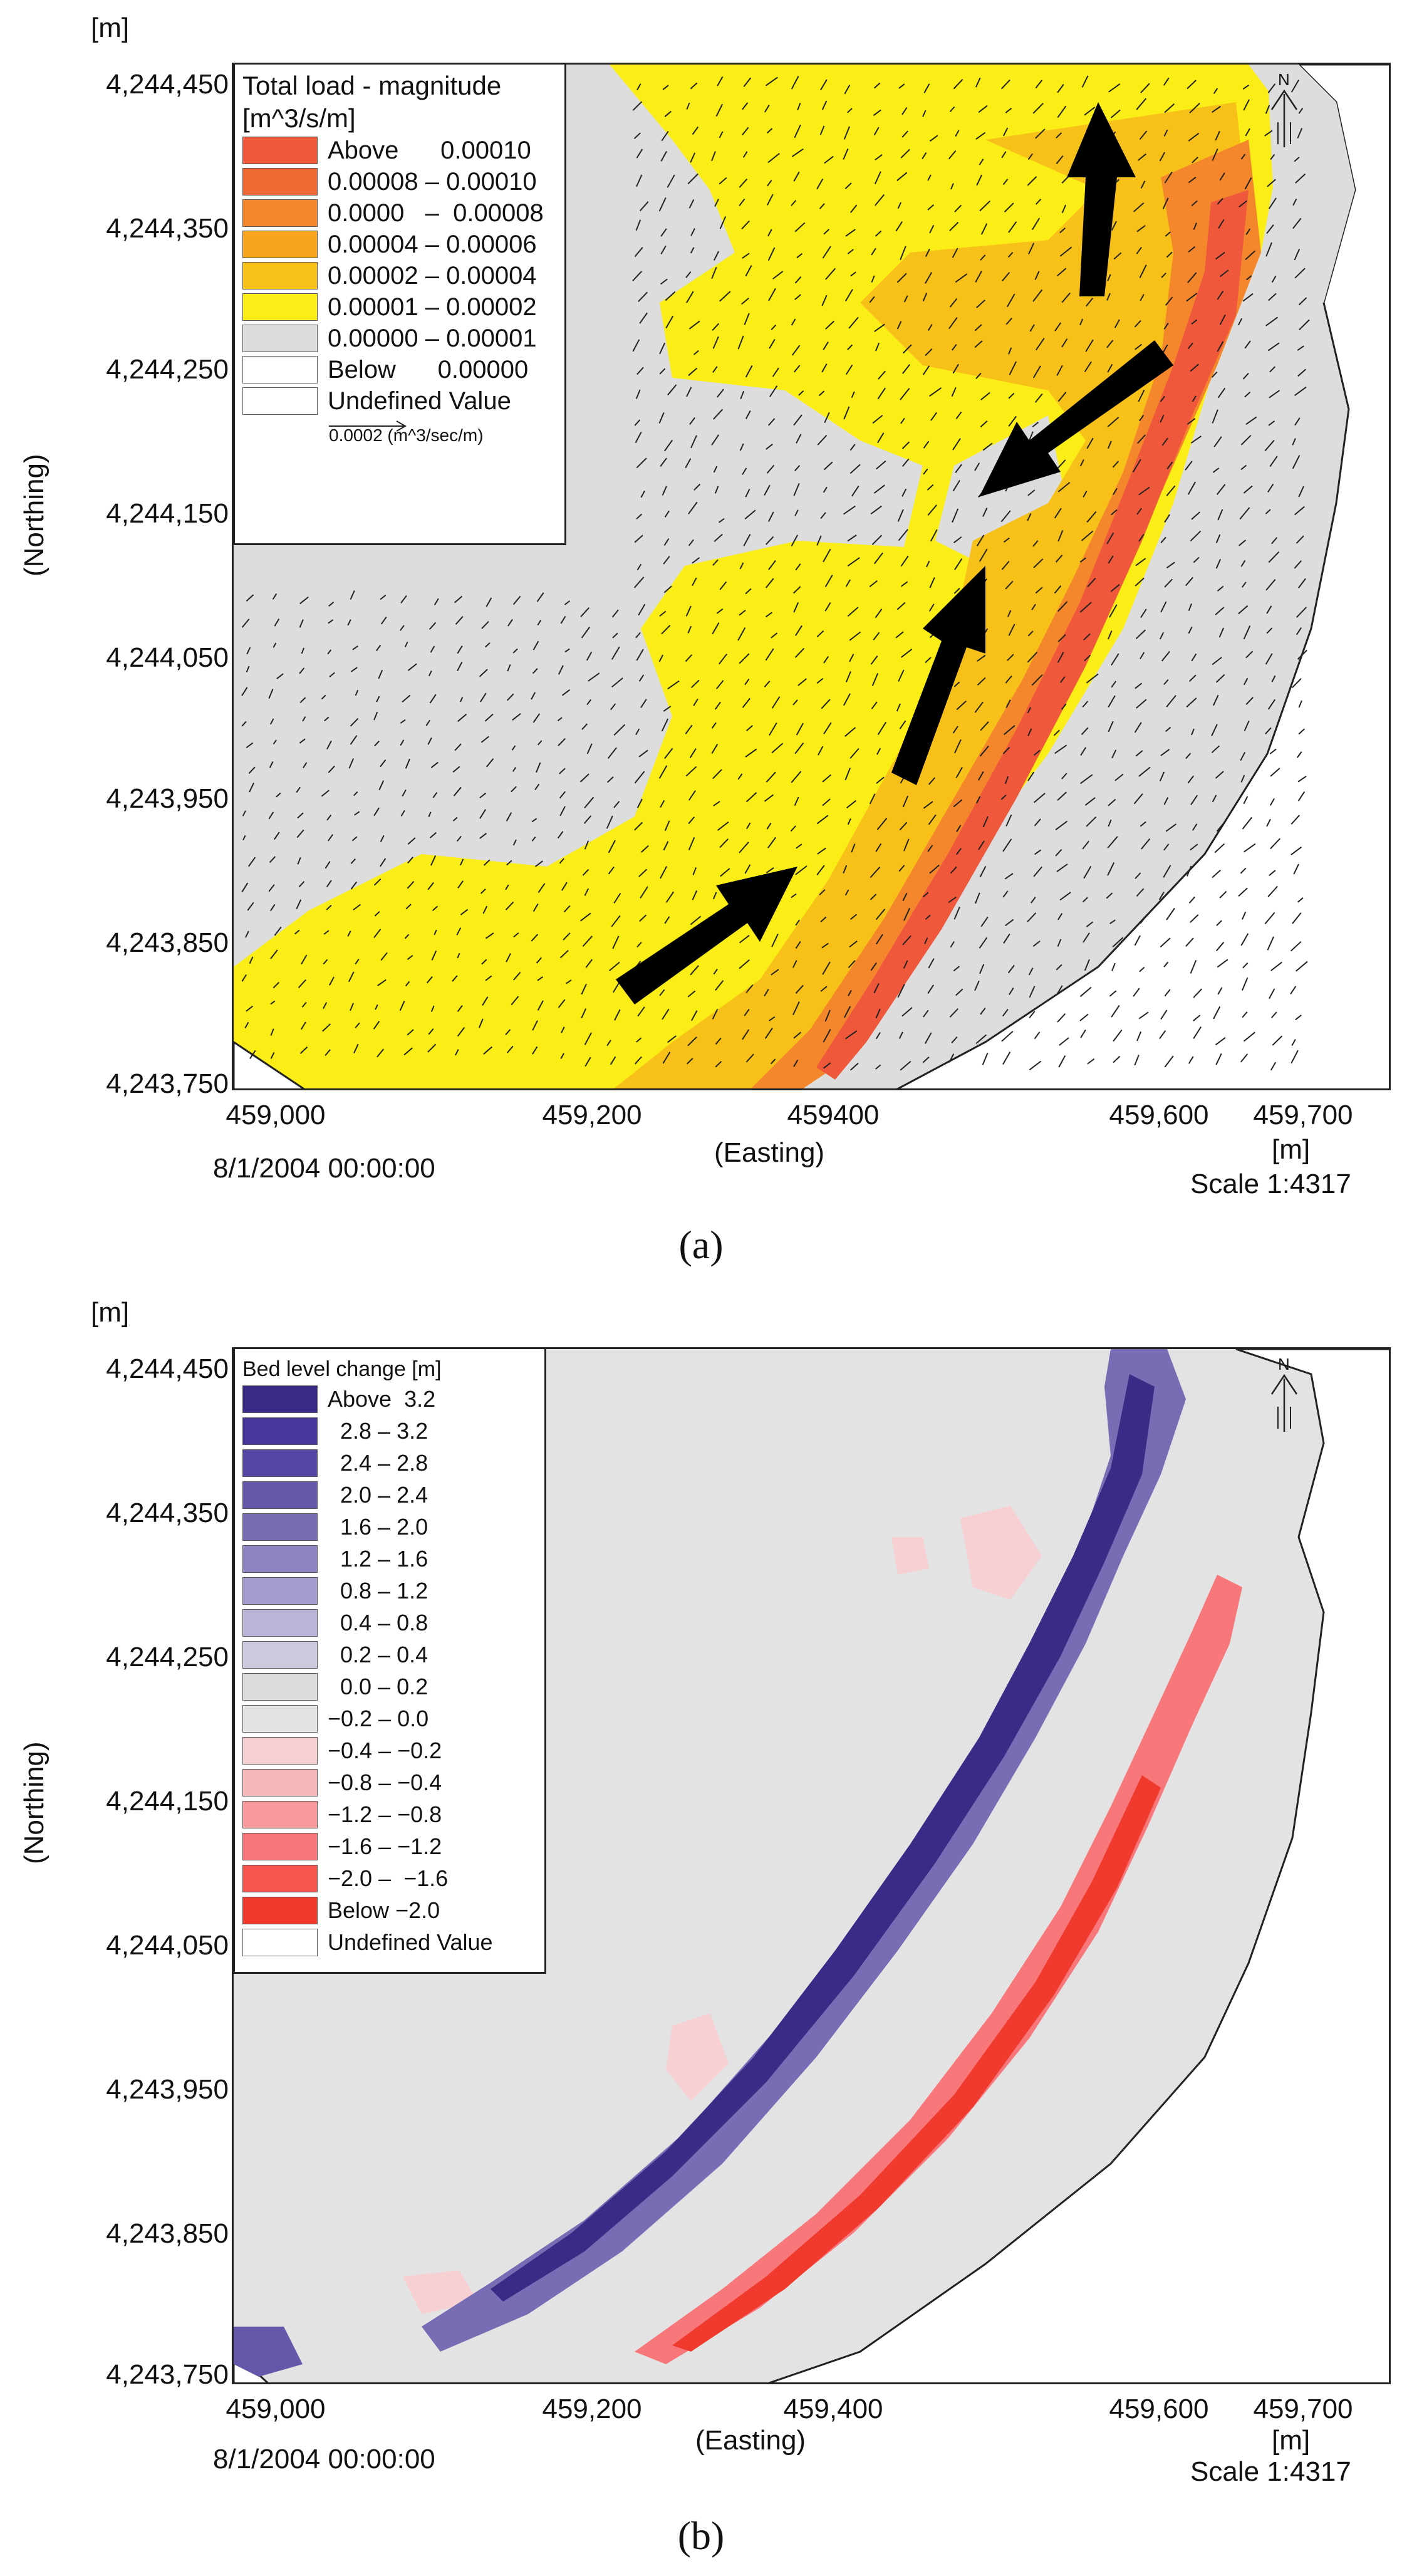 This screenshot has width=1402, height=2576. I want to click on x-tick: 459,200, so click(592, 1115).